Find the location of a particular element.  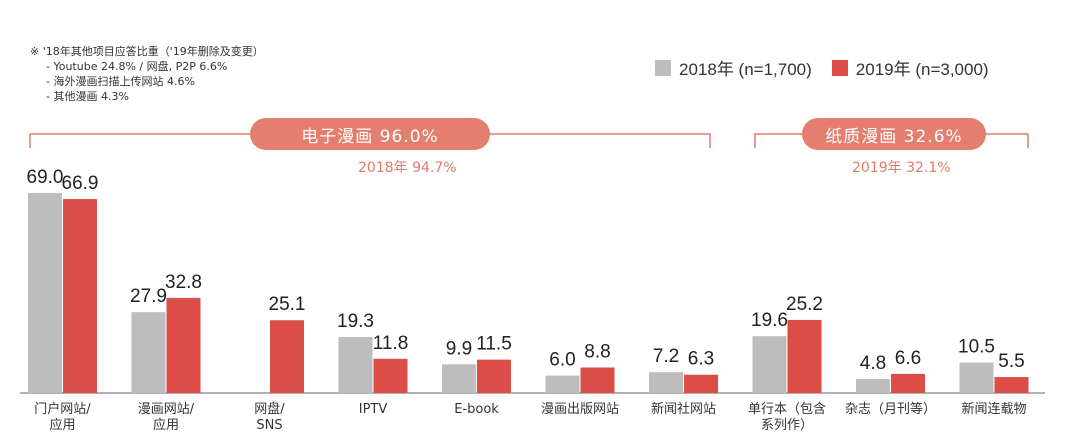

data-label: 5.5 is located at coordinates (1011, 361).